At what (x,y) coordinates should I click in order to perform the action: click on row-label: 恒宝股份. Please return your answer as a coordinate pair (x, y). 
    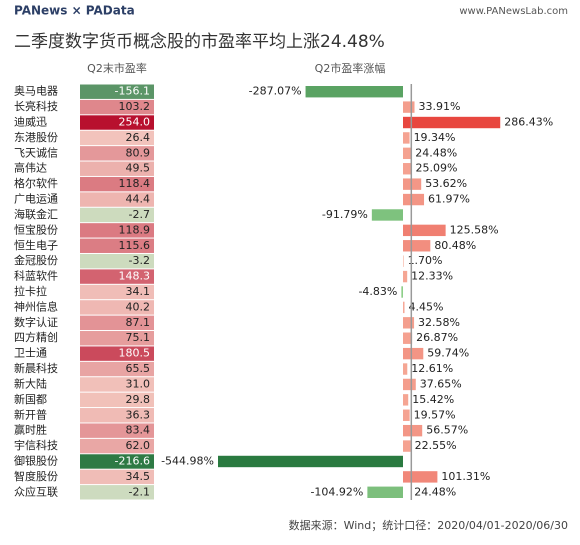
    Looking at the image, I should click on (36, 229).